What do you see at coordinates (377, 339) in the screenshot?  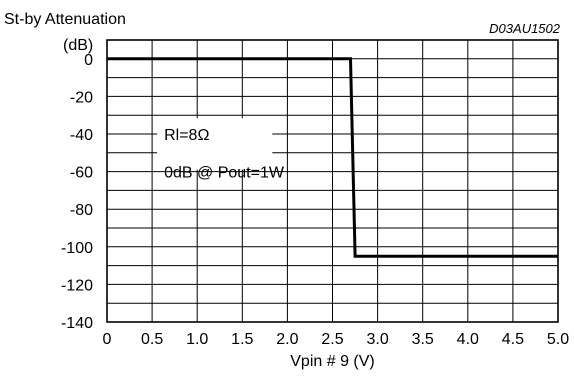 I see `x-tick-label: 3.0` at bounding box center [377, 339].